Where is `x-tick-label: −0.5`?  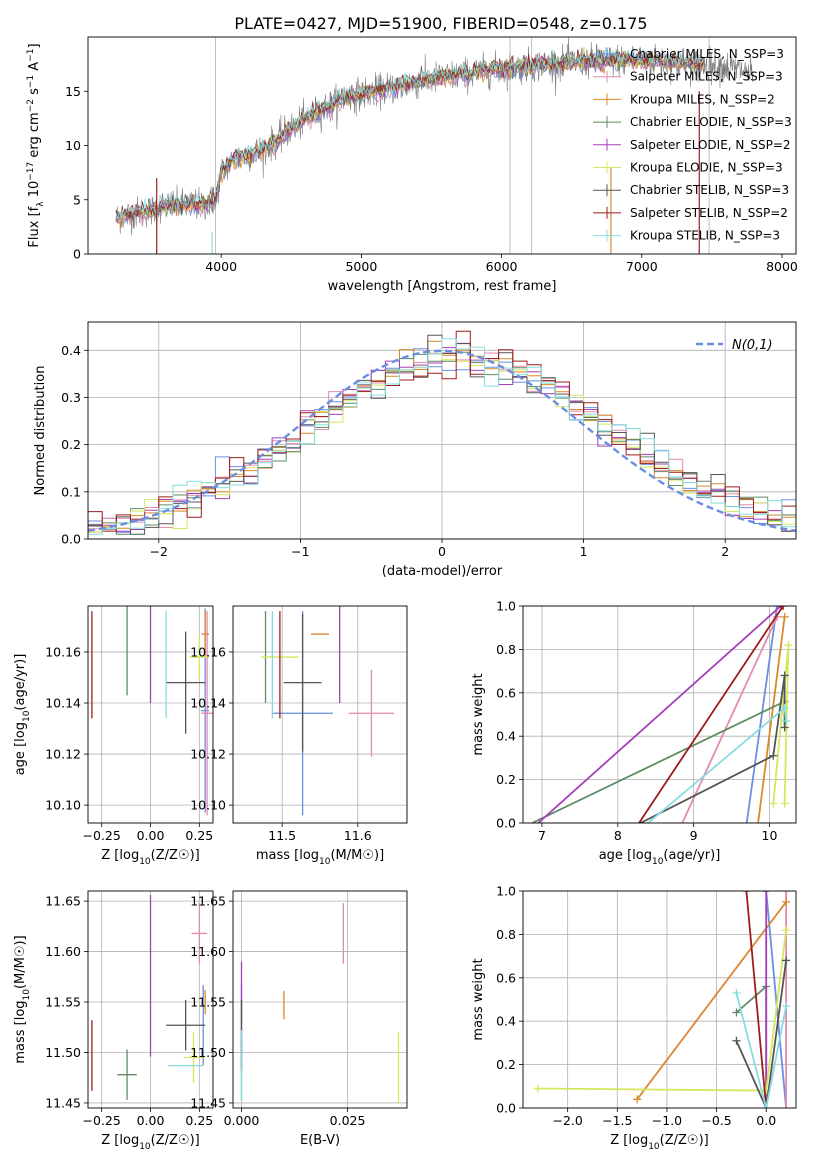 x-tick-label: −0.5 is located at coordinates (716, 1120).